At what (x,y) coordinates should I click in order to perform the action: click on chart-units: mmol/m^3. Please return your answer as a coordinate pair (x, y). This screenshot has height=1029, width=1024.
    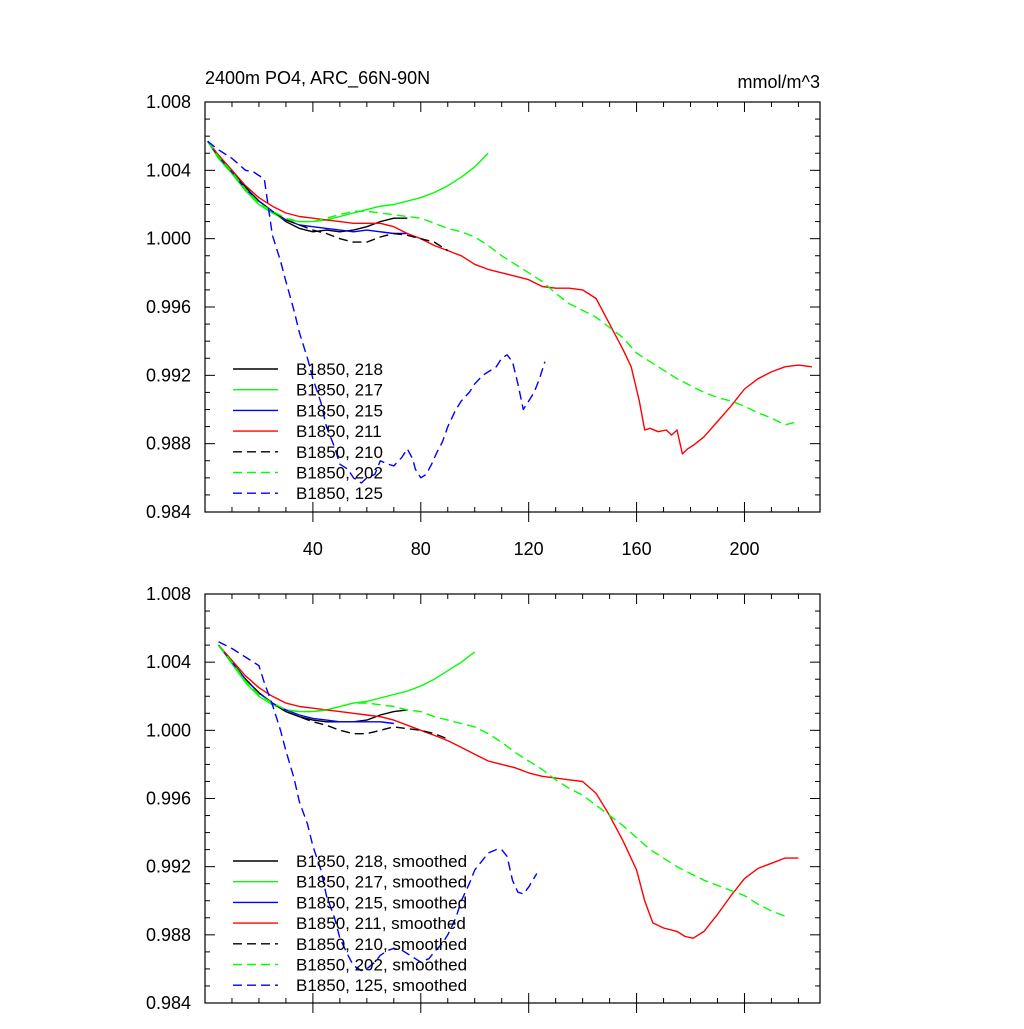
    Looking at the image, I should click on (779, 82).